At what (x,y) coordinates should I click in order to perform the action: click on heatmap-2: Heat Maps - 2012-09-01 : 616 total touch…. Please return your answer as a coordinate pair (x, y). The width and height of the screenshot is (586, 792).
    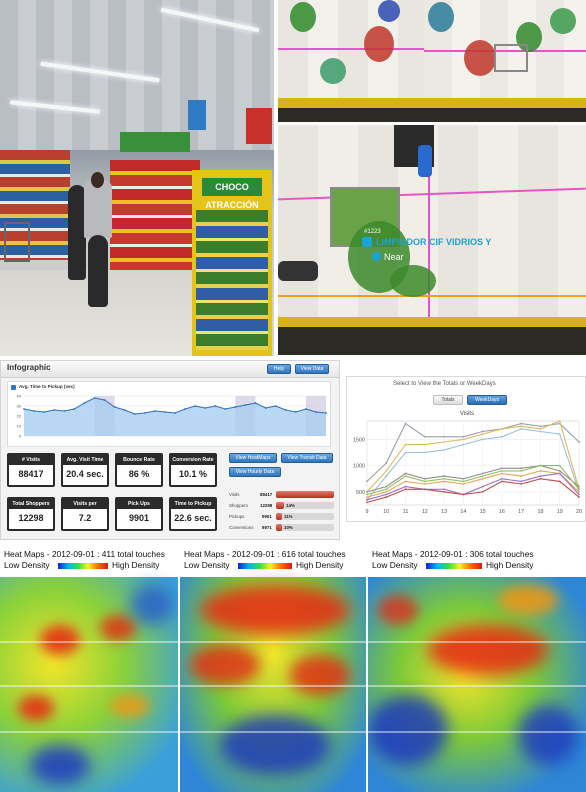
    Looking at the image, I should click on (273, 668).